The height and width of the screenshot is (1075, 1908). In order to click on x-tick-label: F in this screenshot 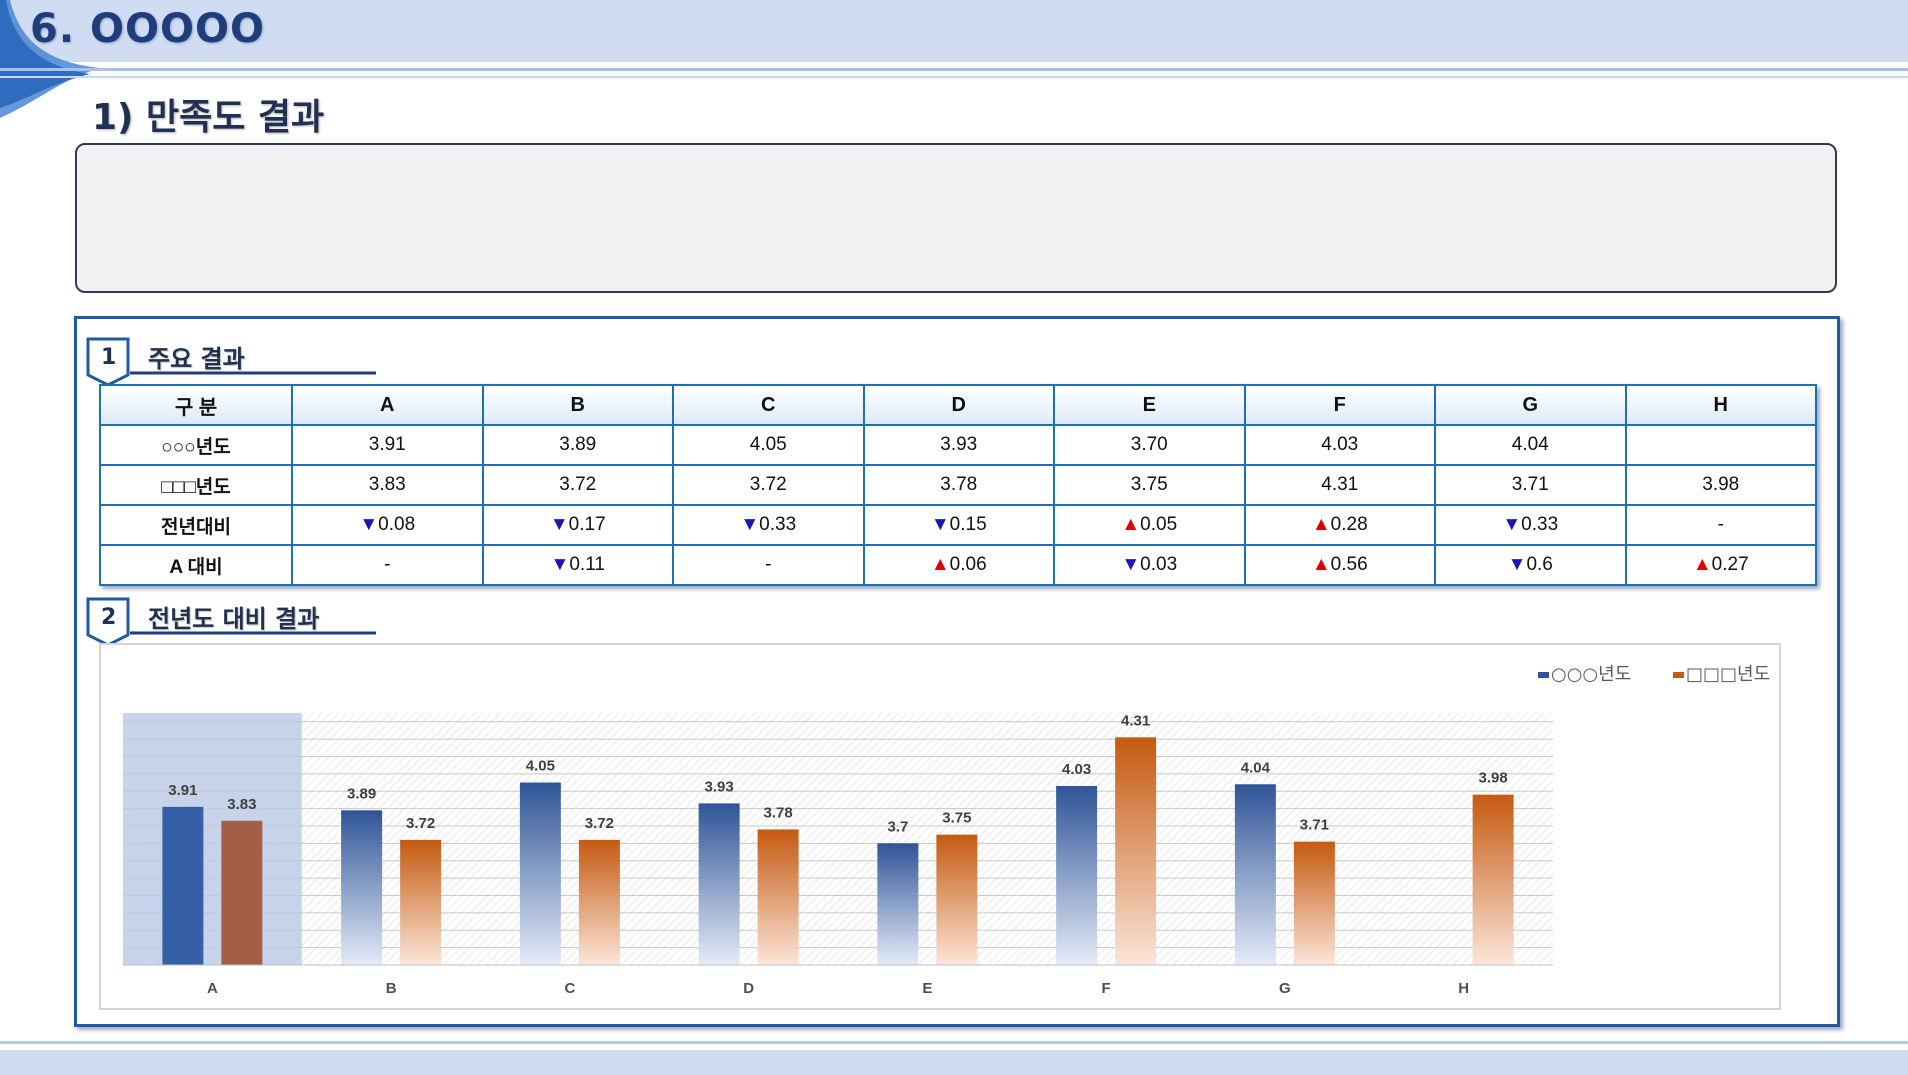, I will do `click(1106, 988)`.